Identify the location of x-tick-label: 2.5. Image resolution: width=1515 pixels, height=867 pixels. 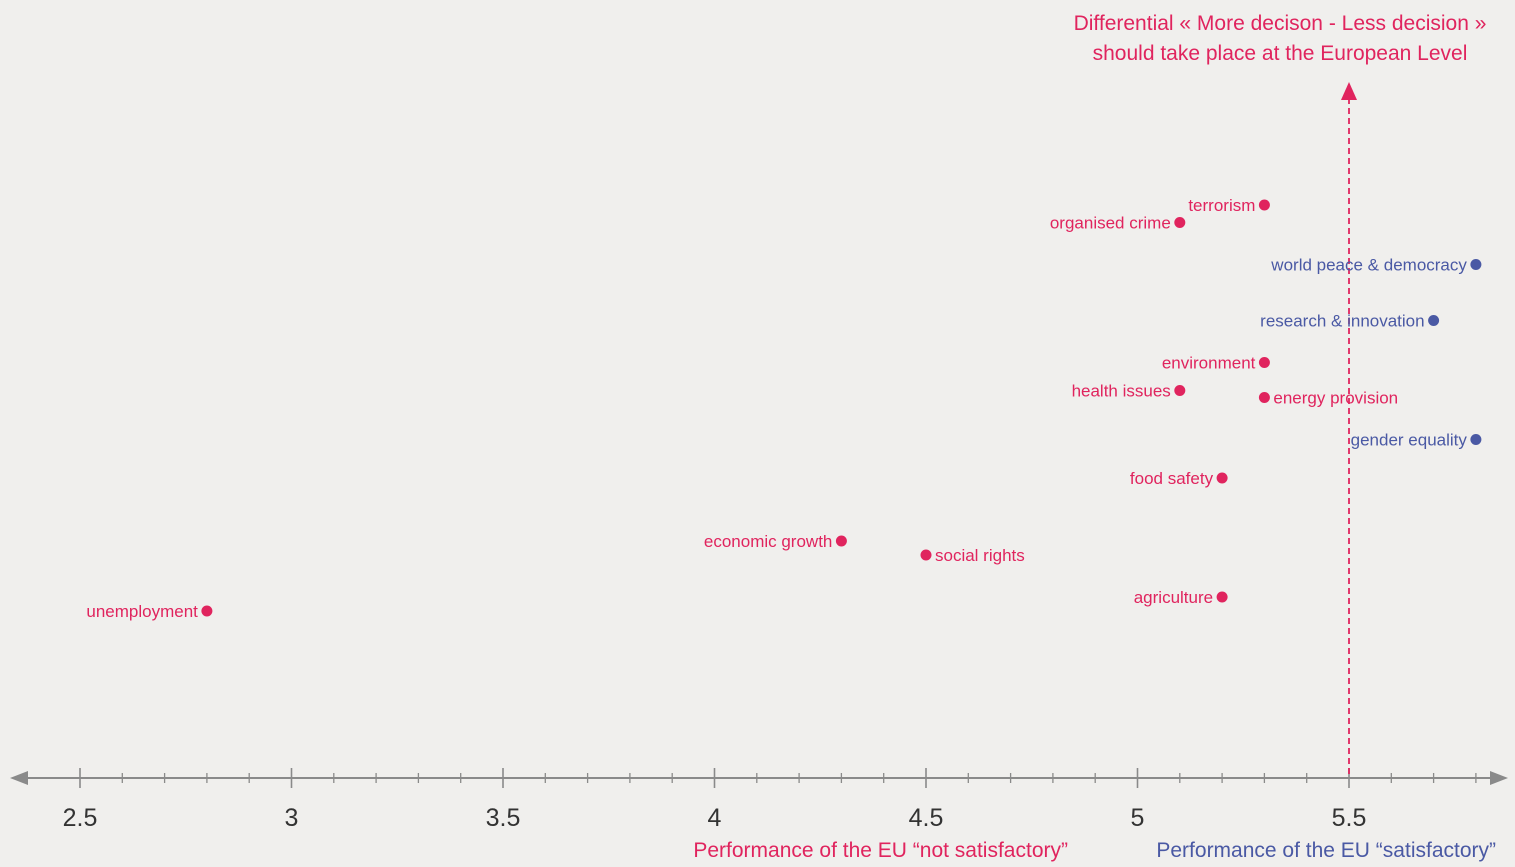
(80, 818).